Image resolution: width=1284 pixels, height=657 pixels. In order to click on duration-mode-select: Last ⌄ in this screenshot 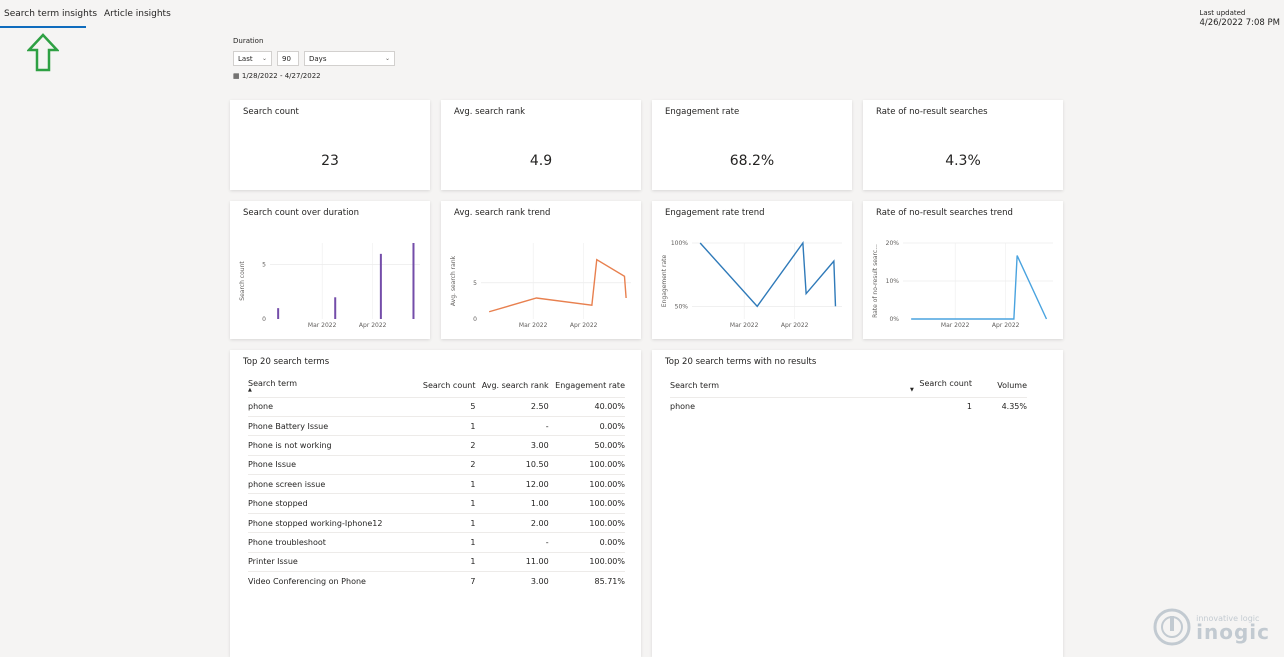, I will do `click(252, 58)`.